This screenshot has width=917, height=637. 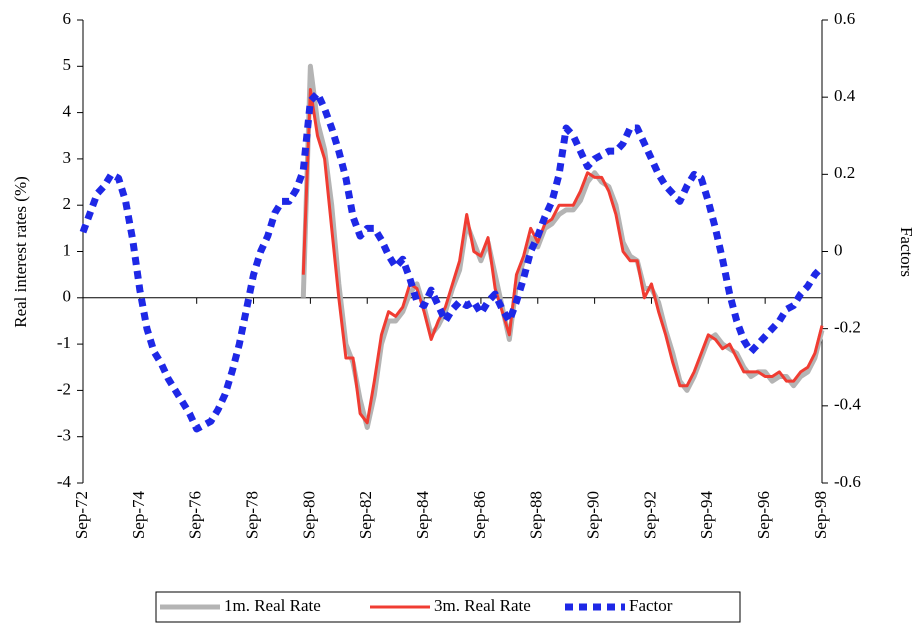 I want to click on y2-tick-label: -0.6, so click(x=847, y=481).